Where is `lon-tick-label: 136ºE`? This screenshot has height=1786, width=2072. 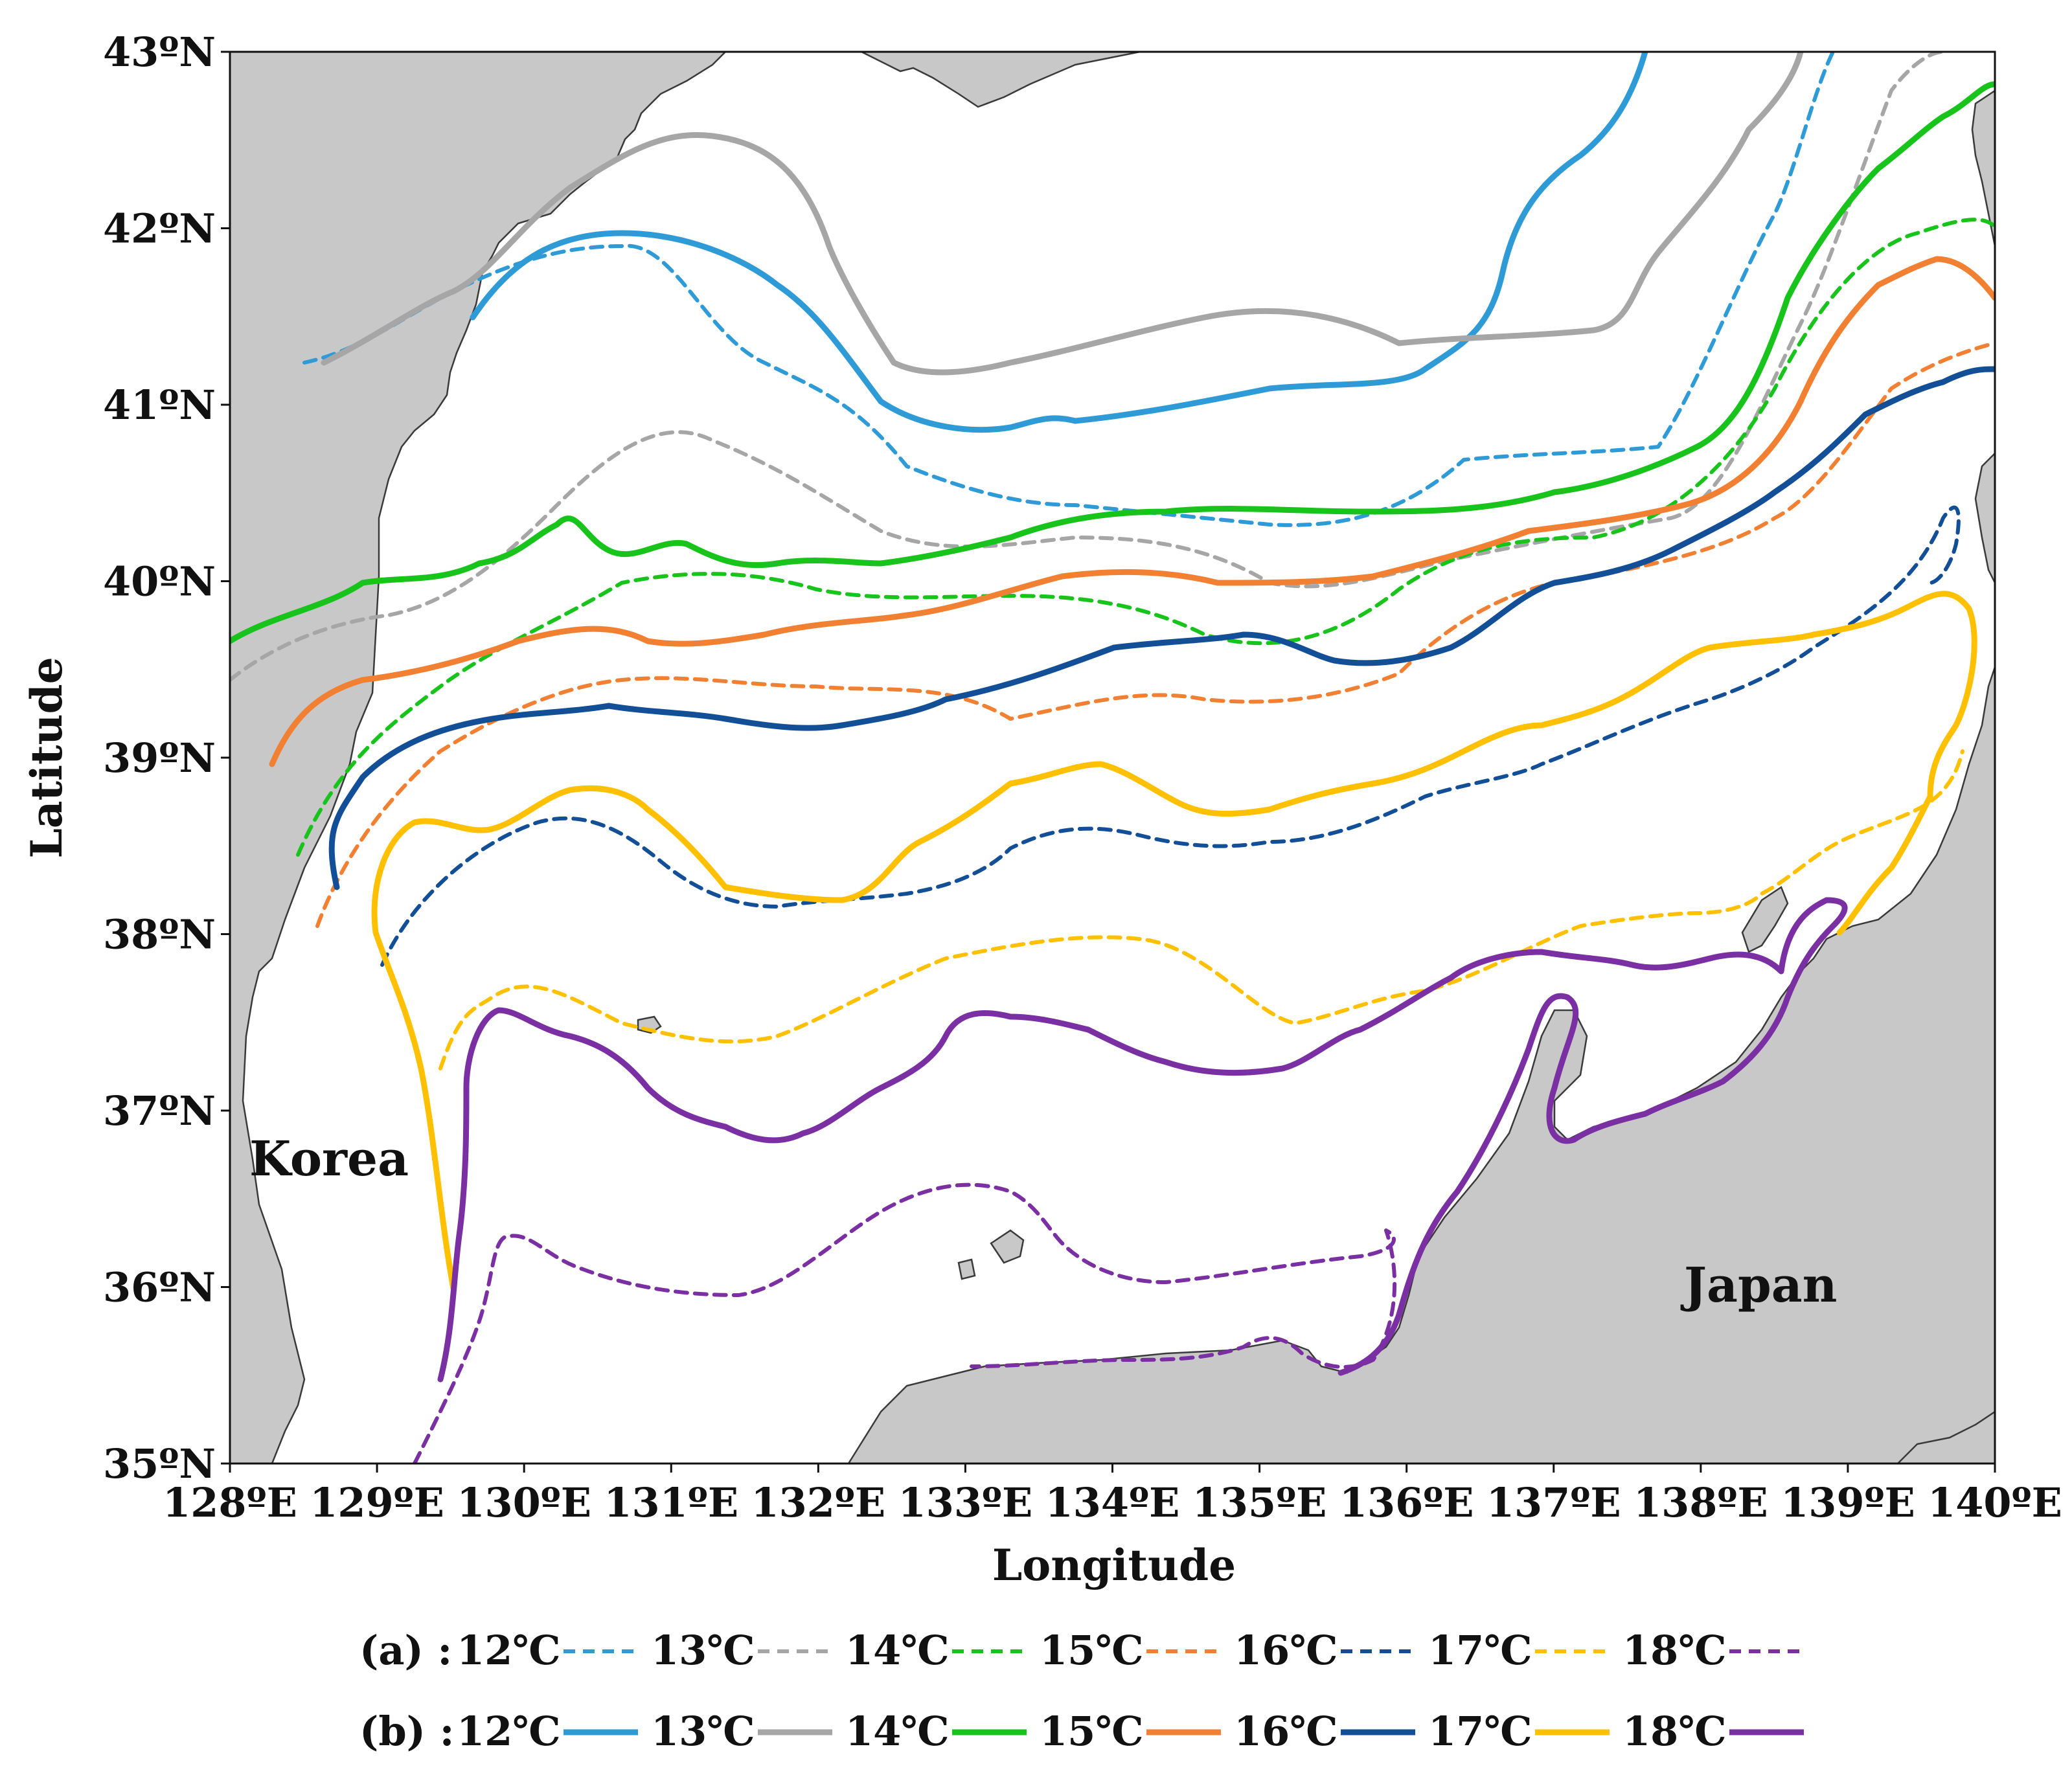
lon-tick-label: 136ºE is located at coordinates (1406, 1502).